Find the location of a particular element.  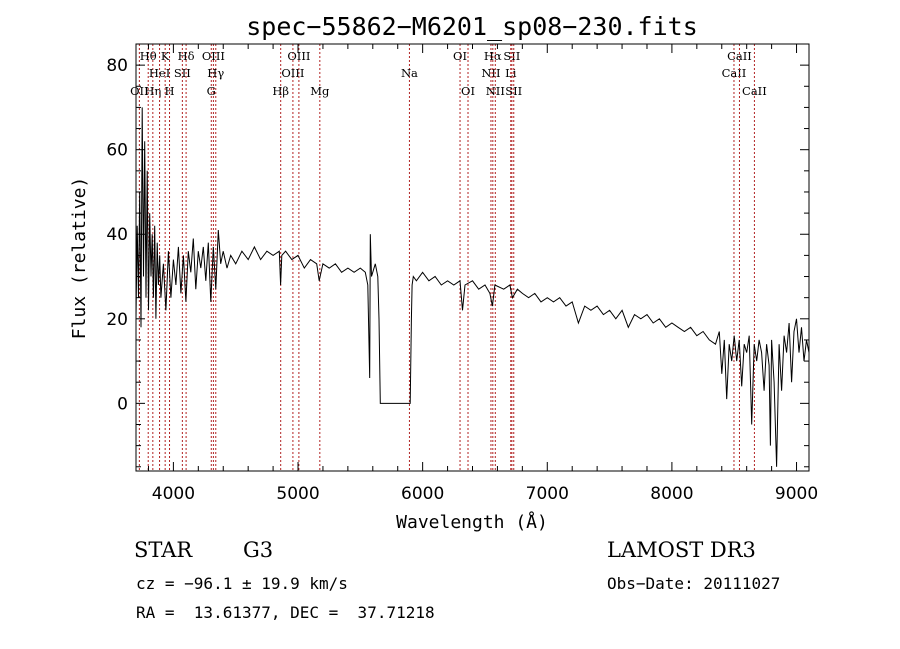

redshift-cz: cz = −96.1 ± 19.9 km/s is located at coordinates (242, 583).